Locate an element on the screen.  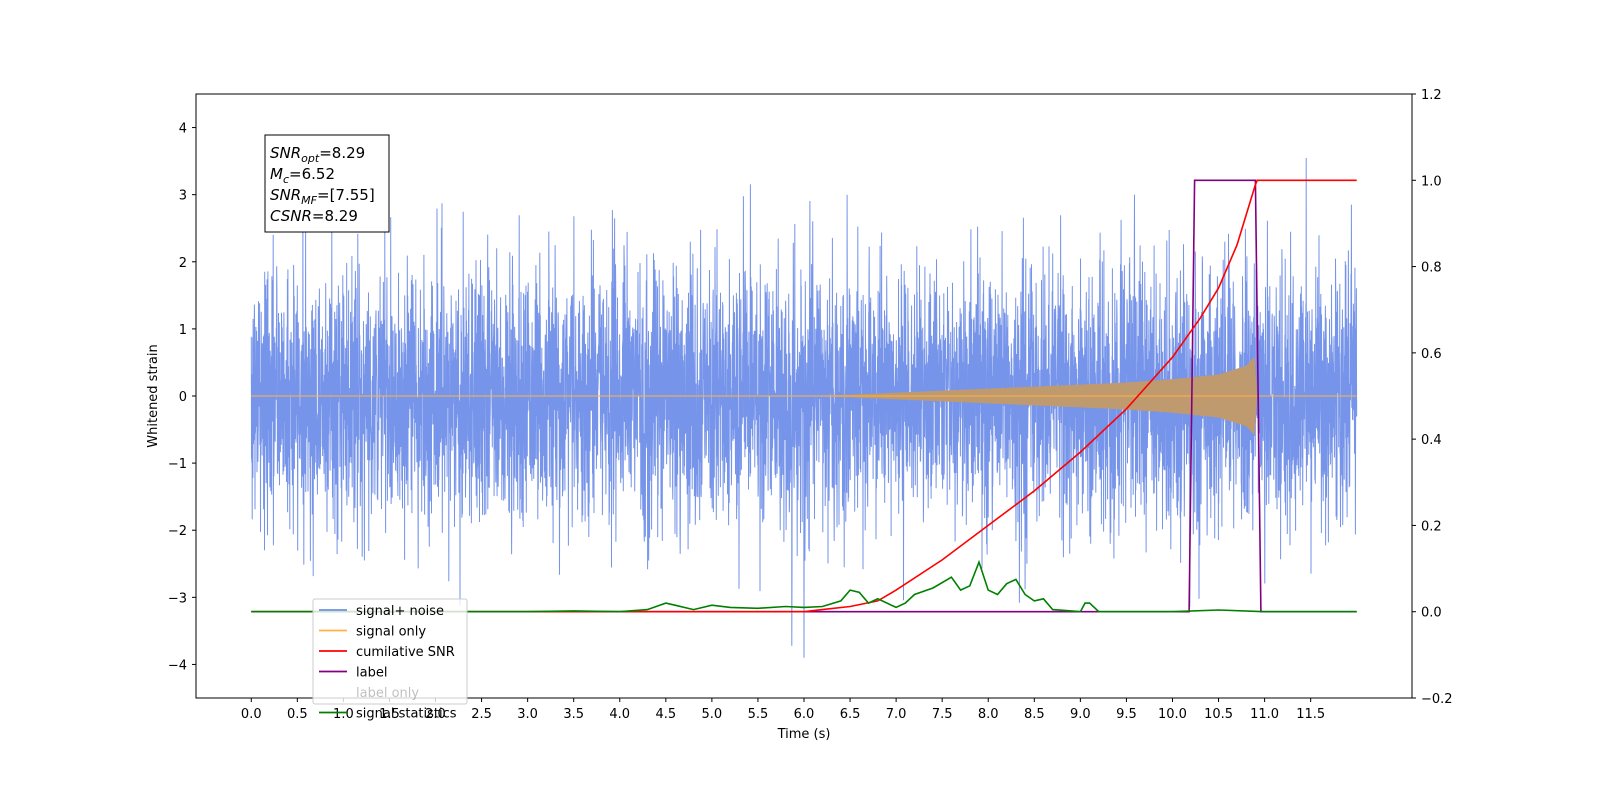
legend-label: cumilative SNR is located at coordinates (405, 652).